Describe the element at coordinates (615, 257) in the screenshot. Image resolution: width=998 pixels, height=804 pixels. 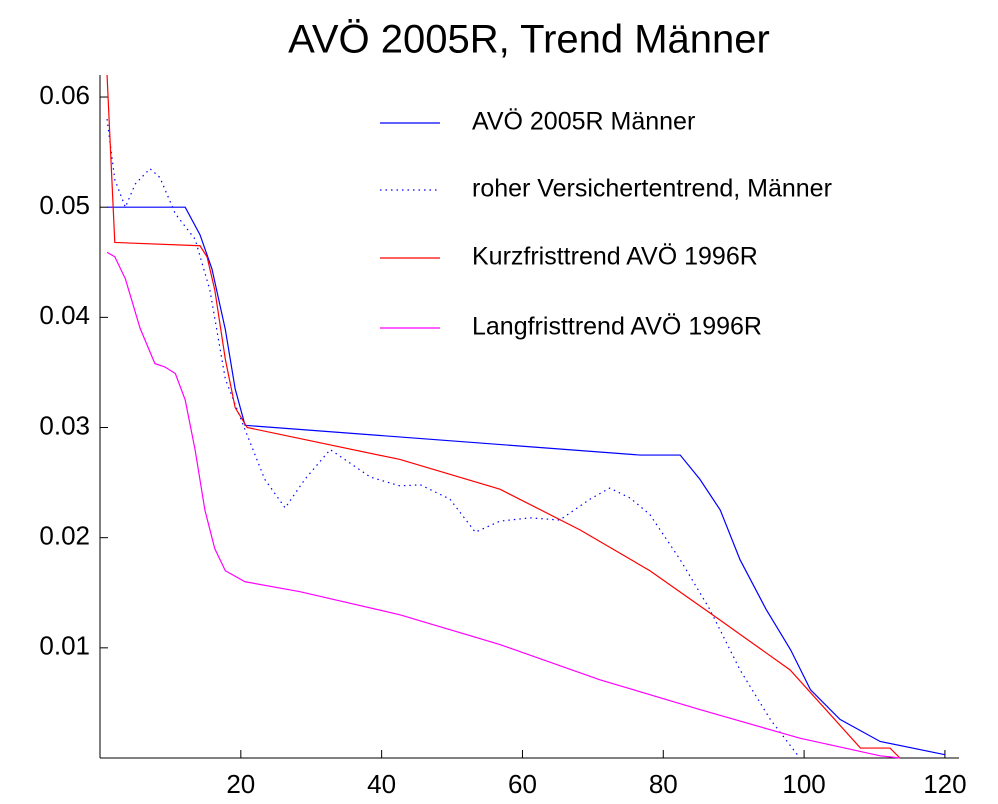
I see `legend-label: Kurzfristtrend AVÖ 1996R` at that location.